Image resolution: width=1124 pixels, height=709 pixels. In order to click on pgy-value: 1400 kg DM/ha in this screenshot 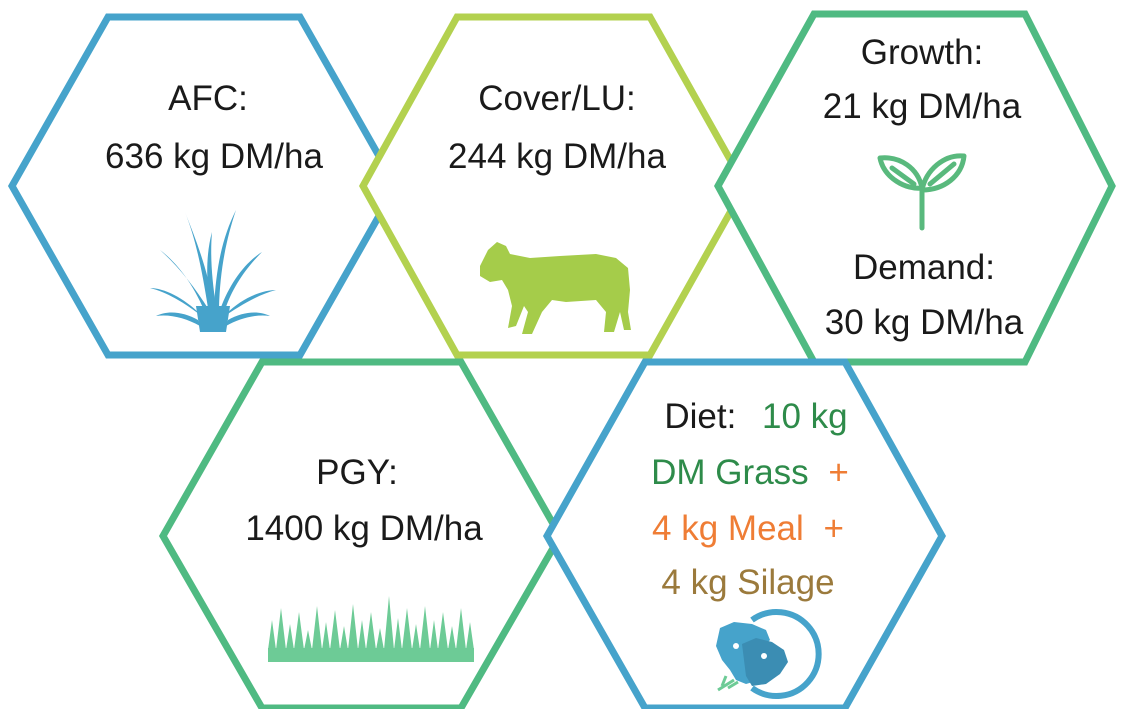, I will do `click(364, 528)`.